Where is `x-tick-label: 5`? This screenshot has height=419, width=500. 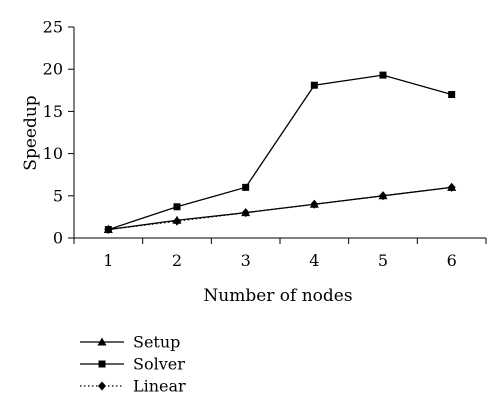
x-tick-label: 5 is located at coordinates (383, 260).